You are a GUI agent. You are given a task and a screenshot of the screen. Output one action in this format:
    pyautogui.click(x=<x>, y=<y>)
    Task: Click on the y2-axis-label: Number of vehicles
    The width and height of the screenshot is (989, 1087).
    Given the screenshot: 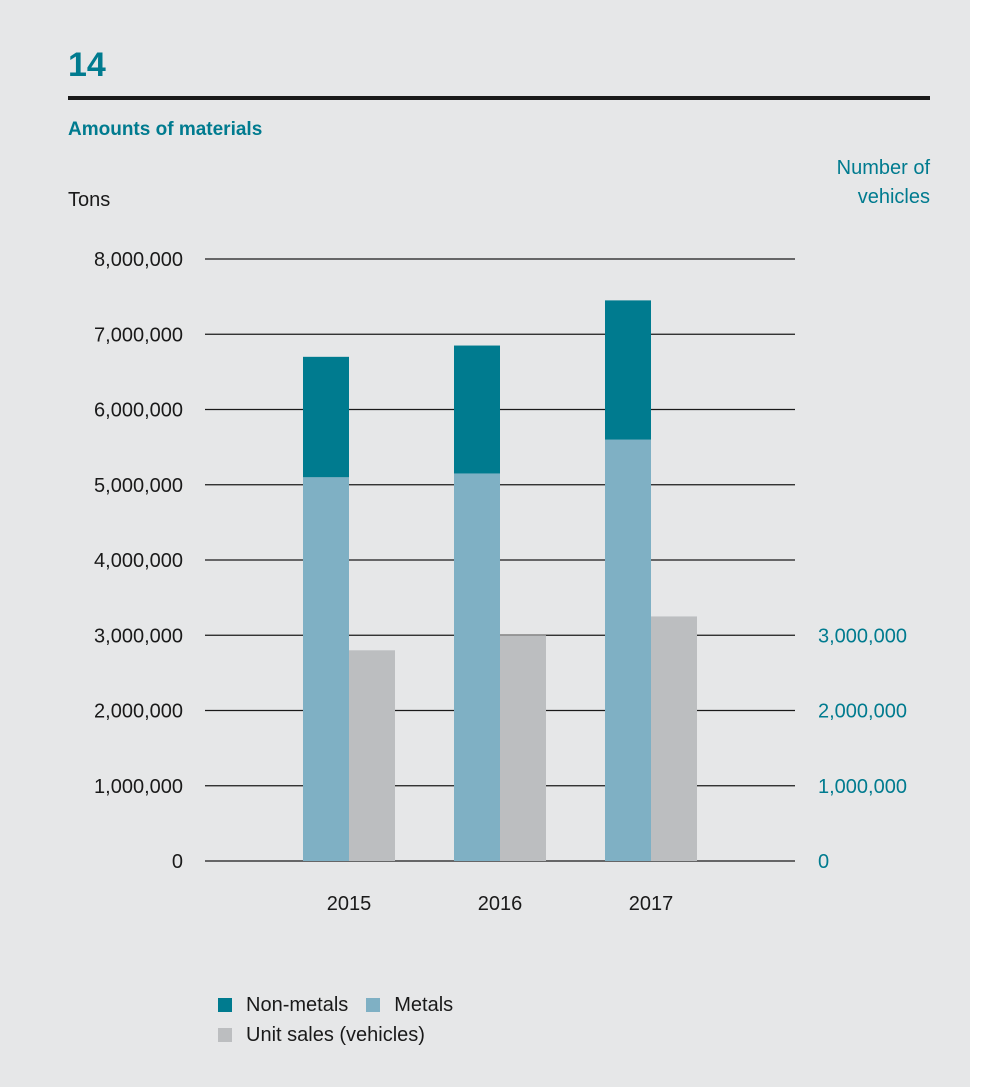 What is the action you would take?
    pyautogui.click(x=884, y=182)
    